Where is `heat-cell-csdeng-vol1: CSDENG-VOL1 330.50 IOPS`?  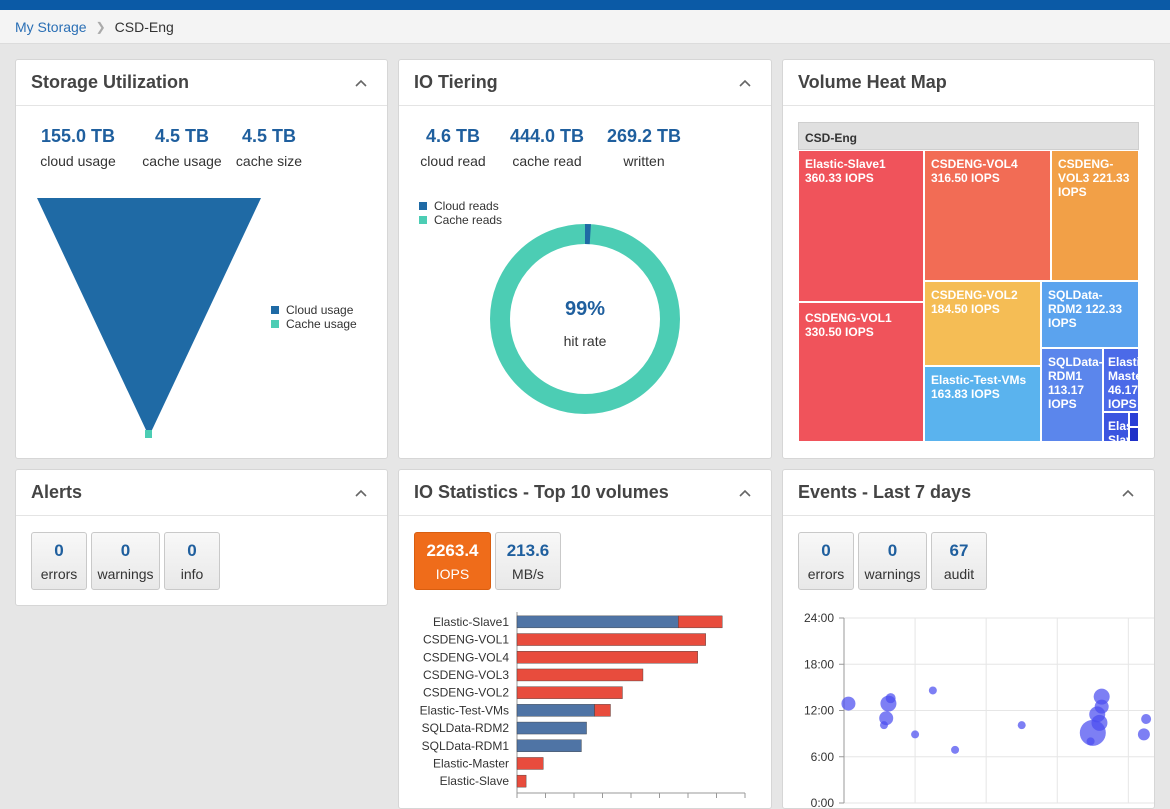
heat-cell-csdeng-vol1: CSDENG-VOL1 330.50 IOPS is located at coordinates (861, 372).